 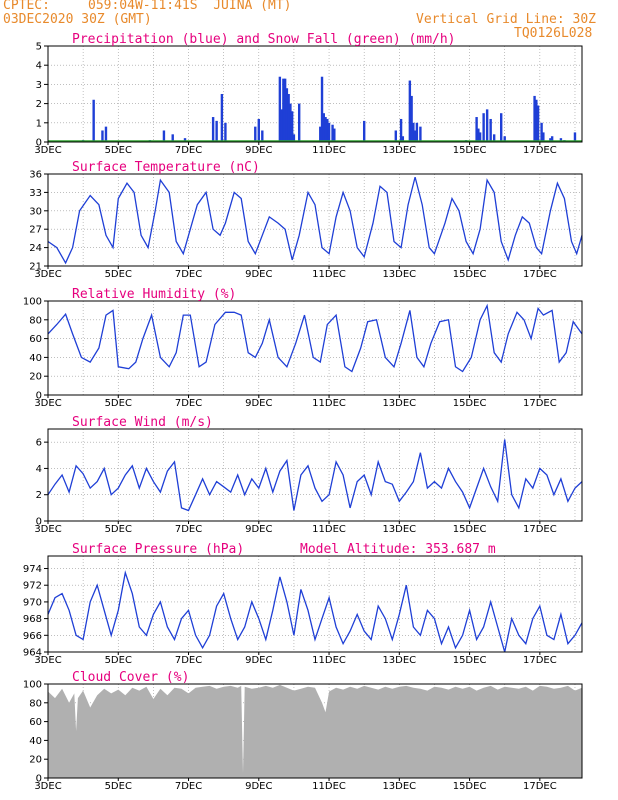 What do you see at coordinates (39, 47) in the screenshot?
I see `y-tick-label: 5` at bounding box center [39, 47].